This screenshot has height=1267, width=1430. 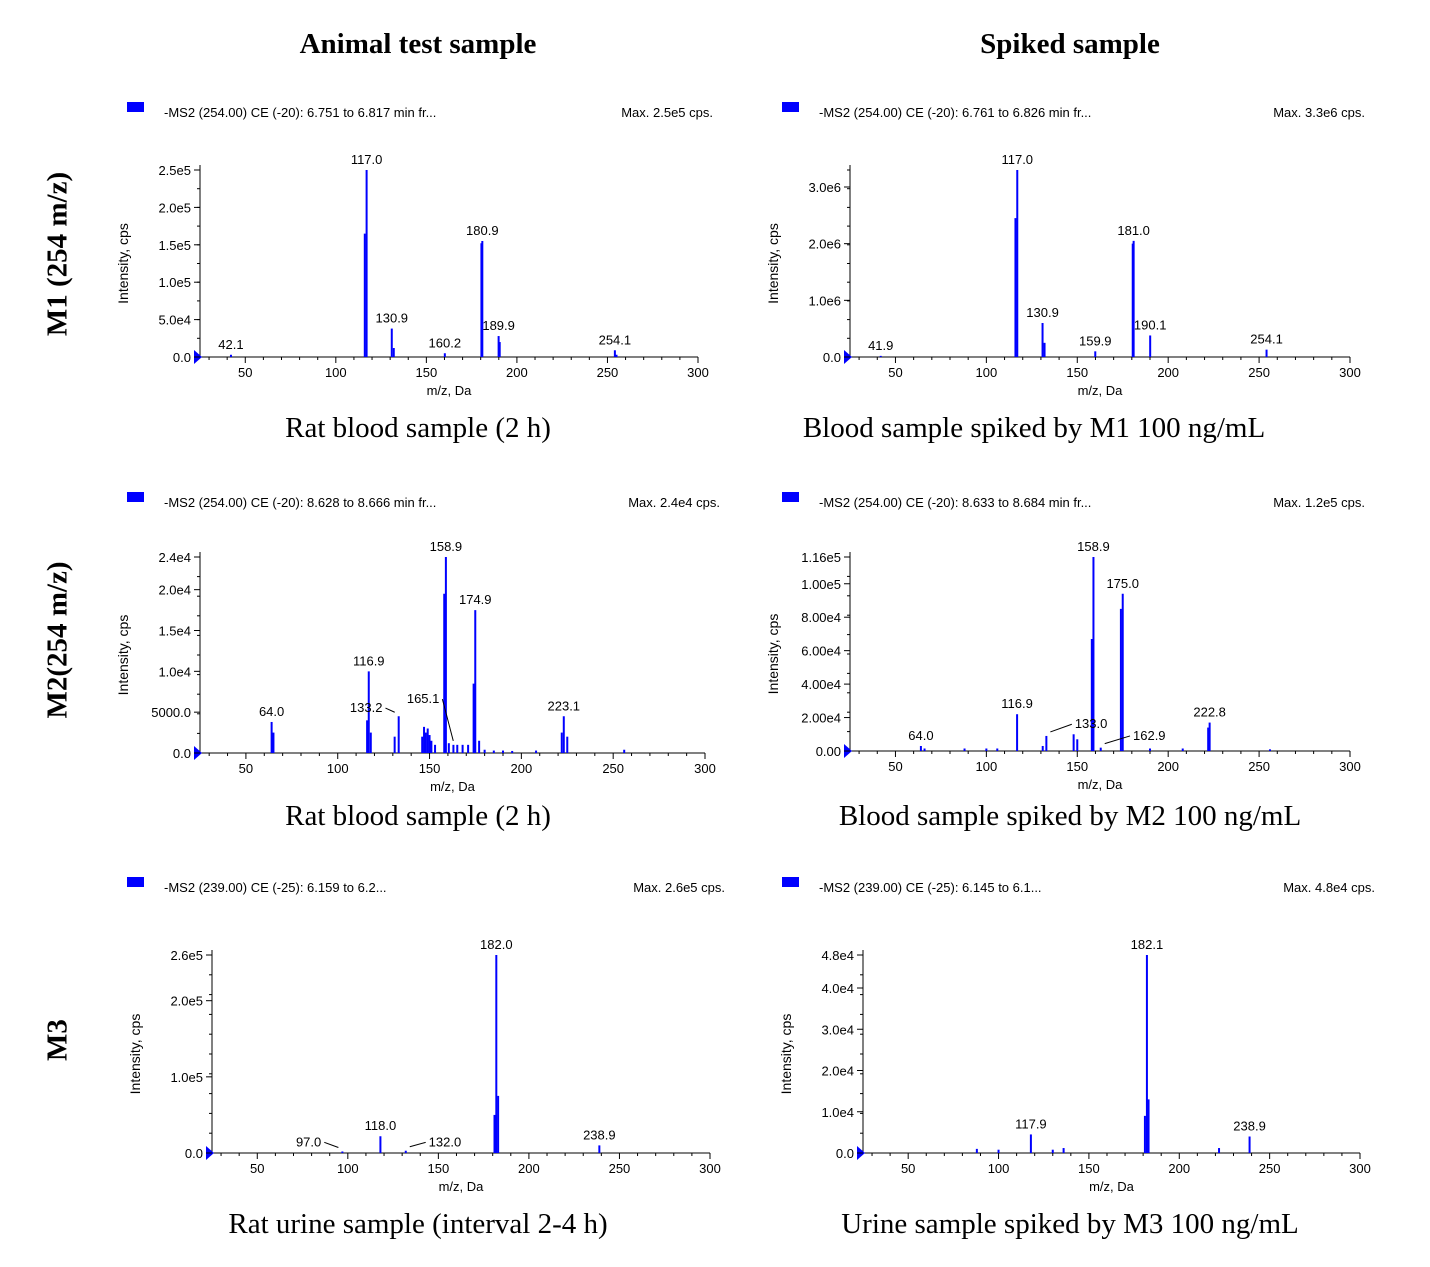 What do you see at coordinates (1133, 230) in the screenshot?
I see `peak-label: 181.0` at bounding box center [1133, 230].